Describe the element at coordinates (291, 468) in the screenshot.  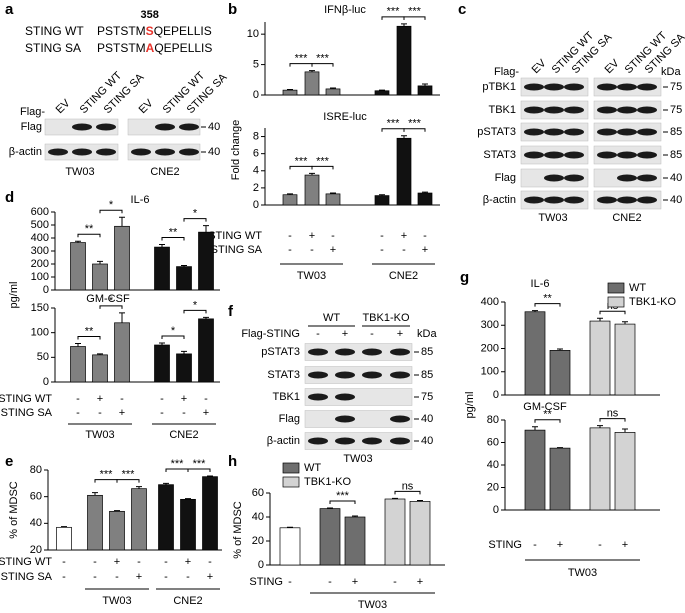
I see `legend-swatch` at that location.